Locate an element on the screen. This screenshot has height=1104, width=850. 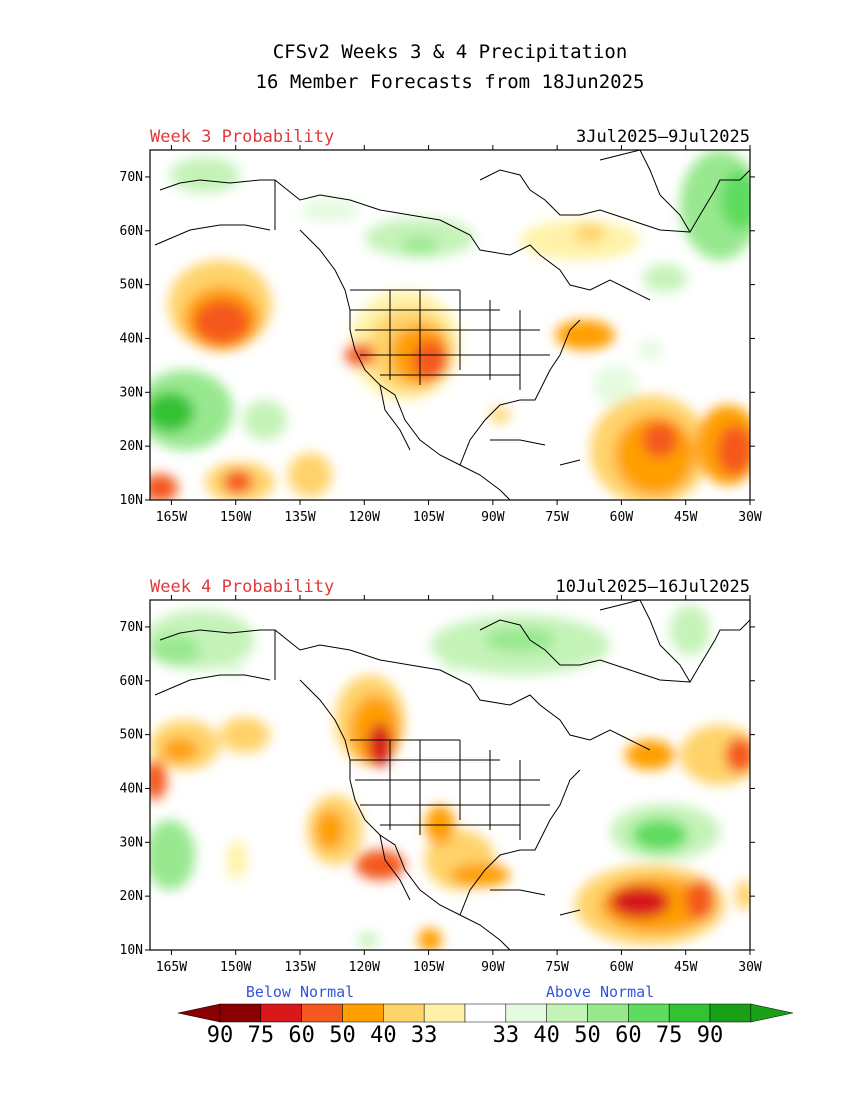
week3-lon-tick-label: 165W is located at coordinates (171, 517).